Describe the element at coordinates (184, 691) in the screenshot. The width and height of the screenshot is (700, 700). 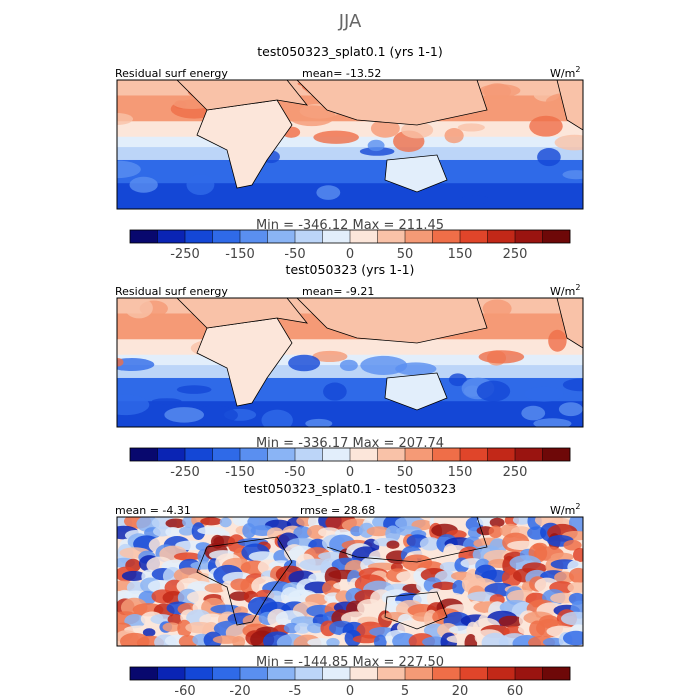
I see `colorbar-tick-label: -60` at that location.